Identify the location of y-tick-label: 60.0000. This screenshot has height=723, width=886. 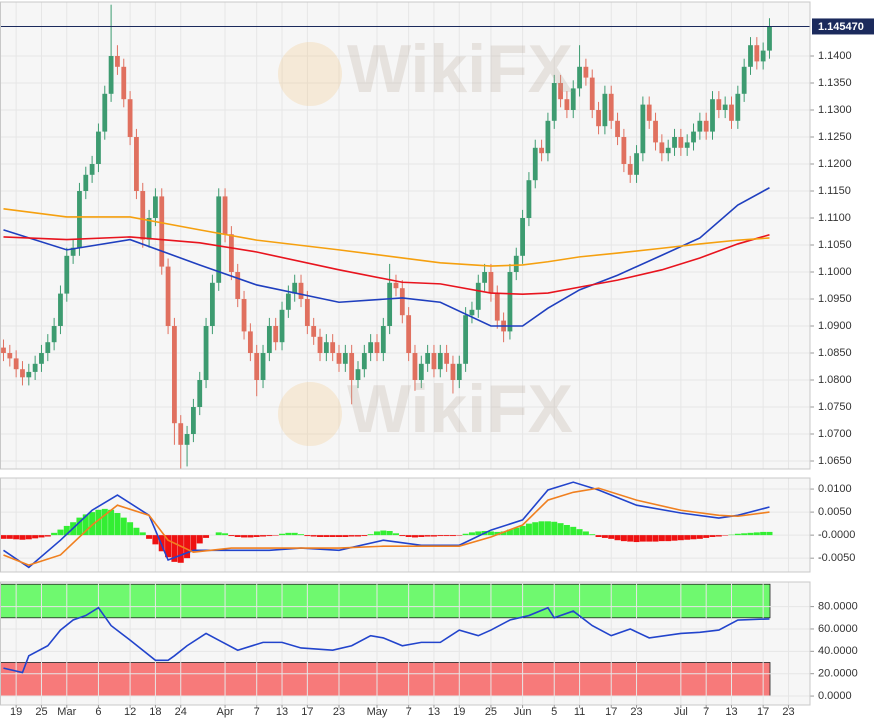
(838, 629).